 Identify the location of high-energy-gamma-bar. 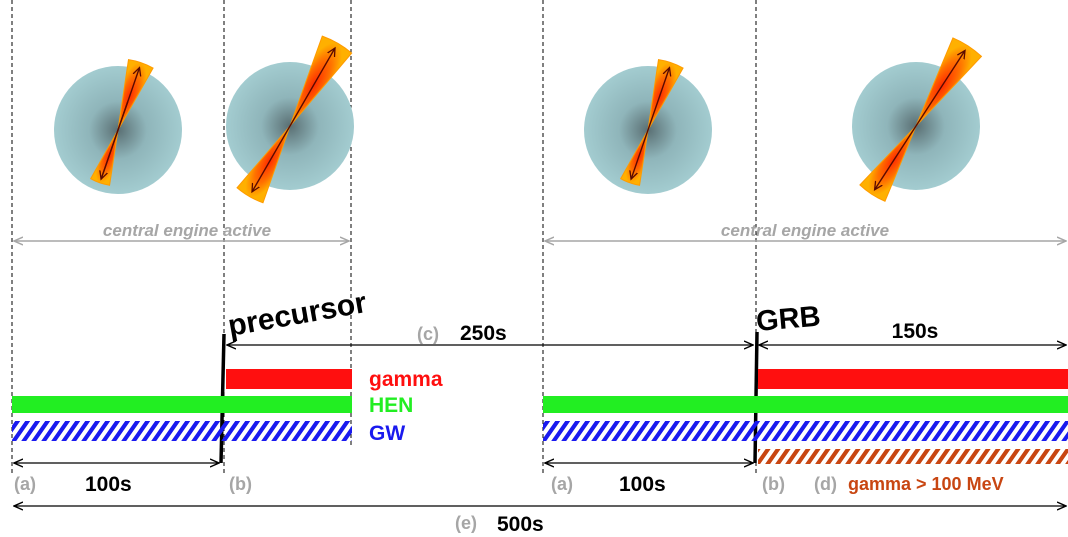
(913, 456).